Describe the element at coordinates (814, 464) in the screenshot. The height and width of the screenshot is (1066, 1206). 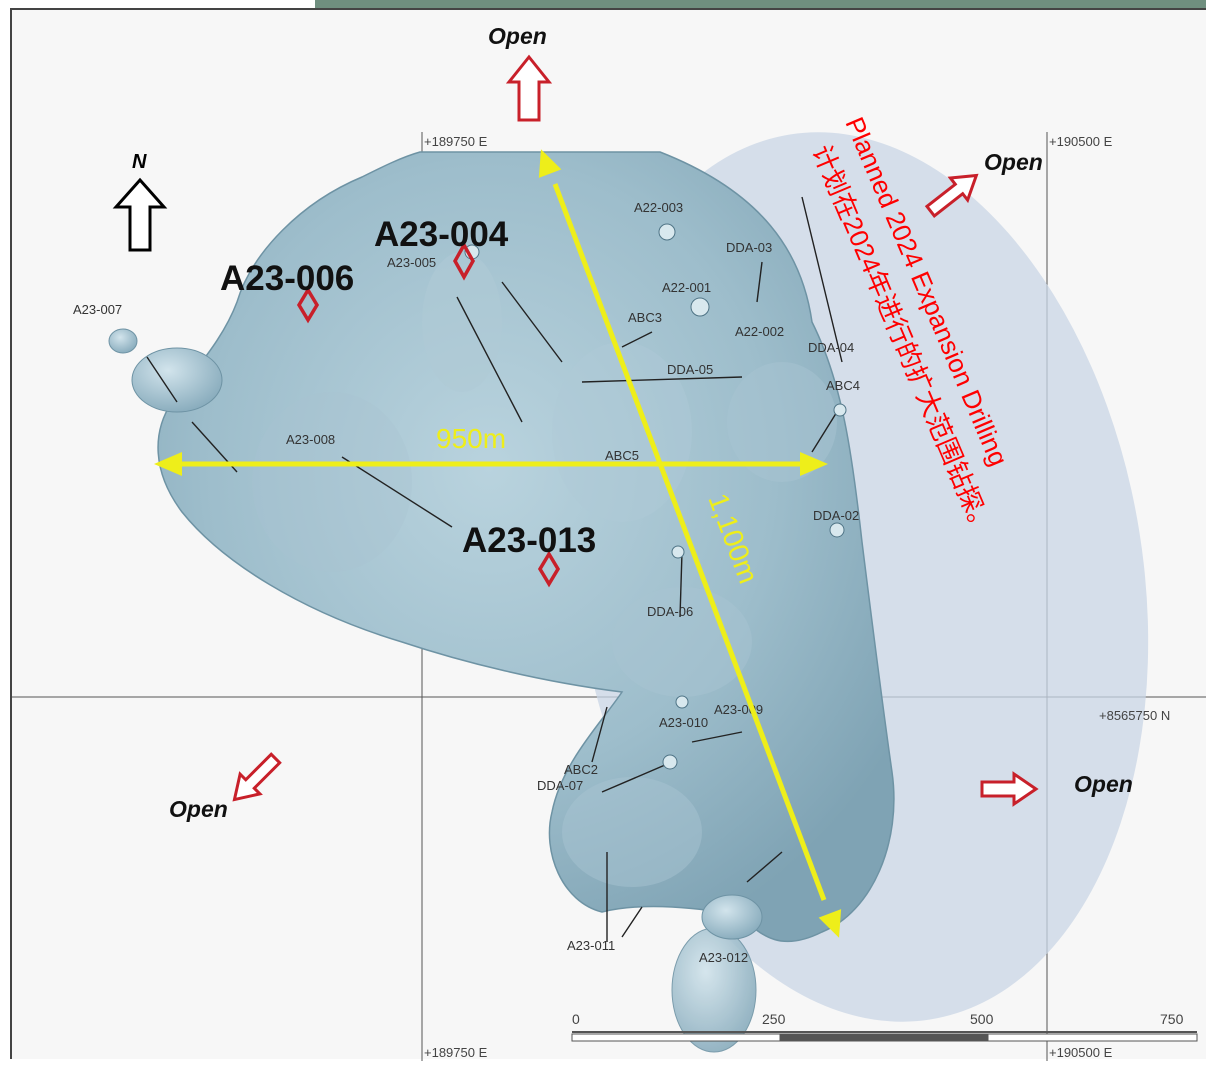
I see `width-arrowhead-right-icon` at that location.